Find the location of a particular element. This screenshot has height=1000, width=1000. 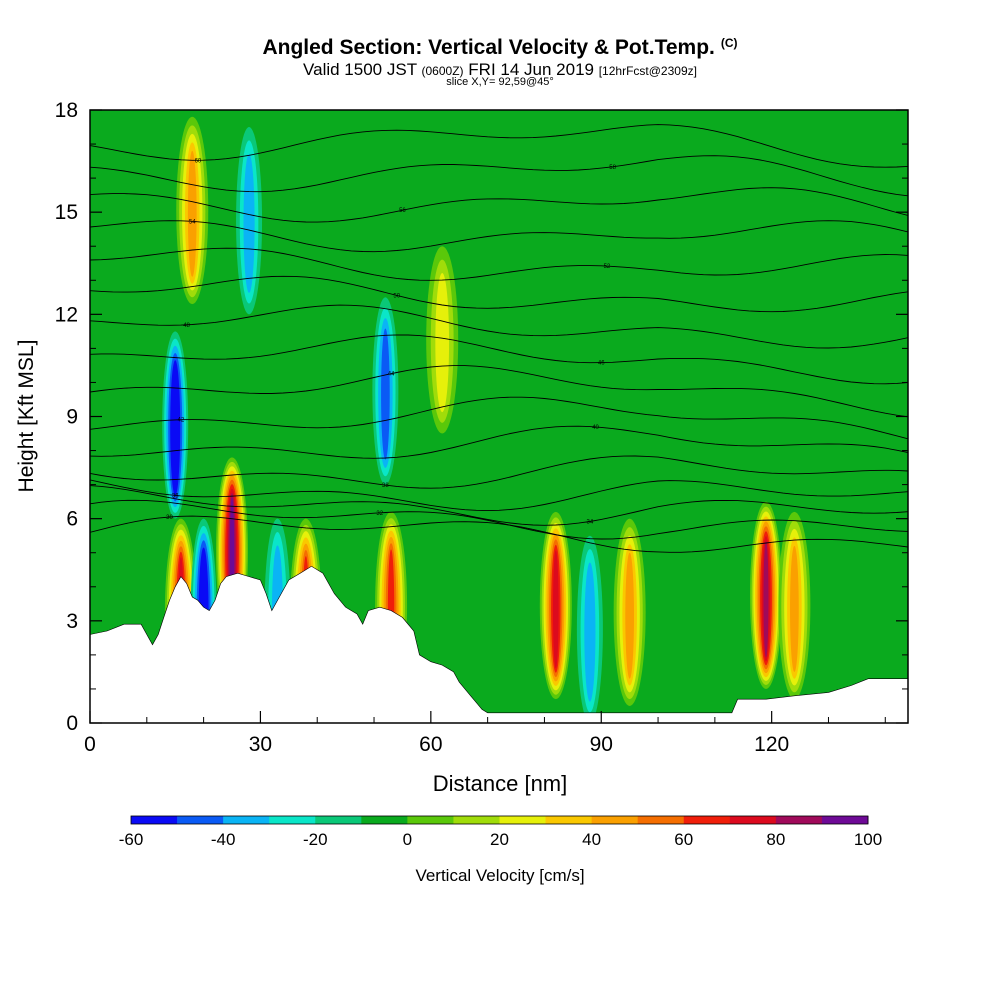

colorbar-tick-label: -60 is located at coordinates (131, 839).